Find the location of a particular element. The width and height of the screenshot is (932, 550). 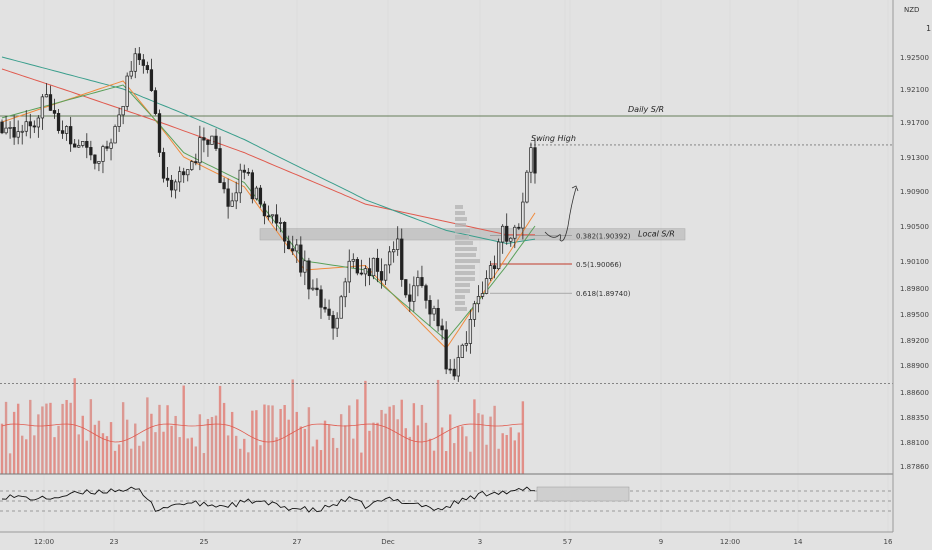

fib-label: 0.382(1.90392) is located at coordinates (603, 236).